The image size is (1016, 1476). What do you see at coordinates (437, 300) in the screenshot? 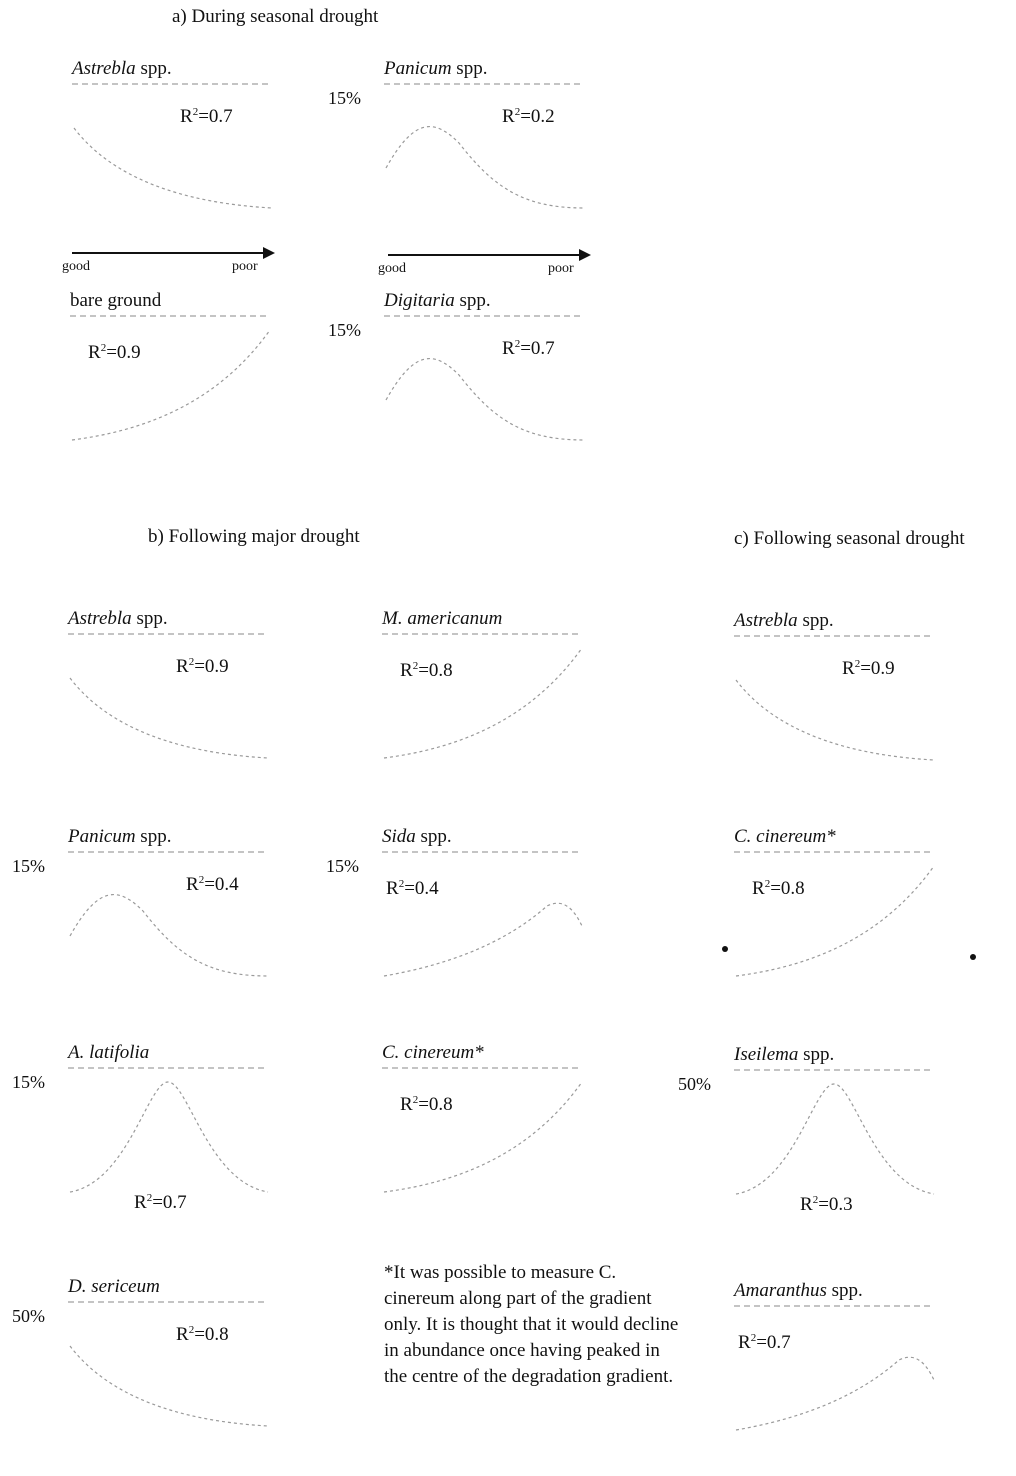
I see `panel-title: Digitaria spp.` at bounding box center [437, 300].